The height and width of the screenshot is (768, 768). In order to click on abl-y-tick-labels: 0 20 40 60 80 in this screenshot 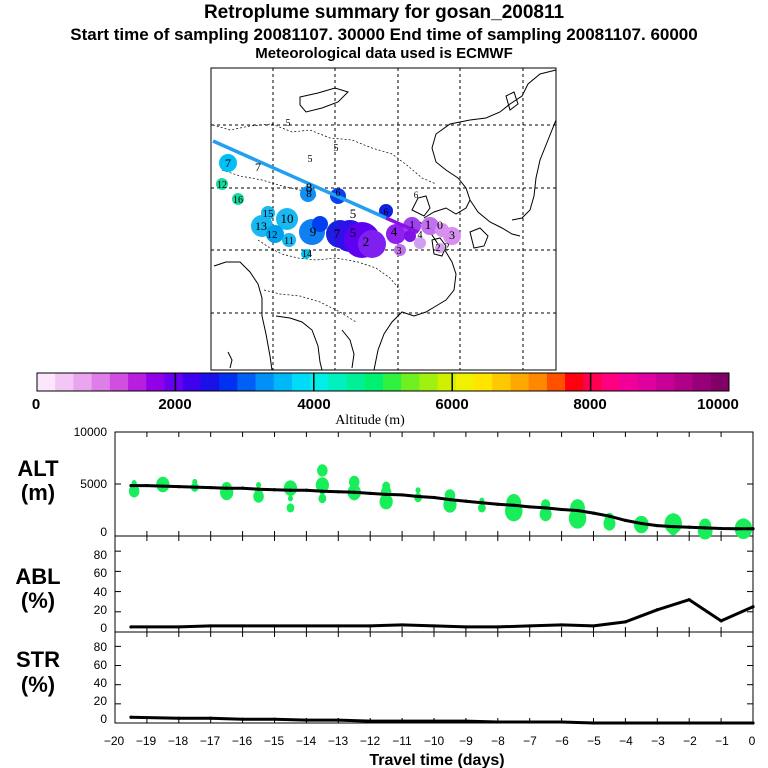, I will do `click(101, 591)`.